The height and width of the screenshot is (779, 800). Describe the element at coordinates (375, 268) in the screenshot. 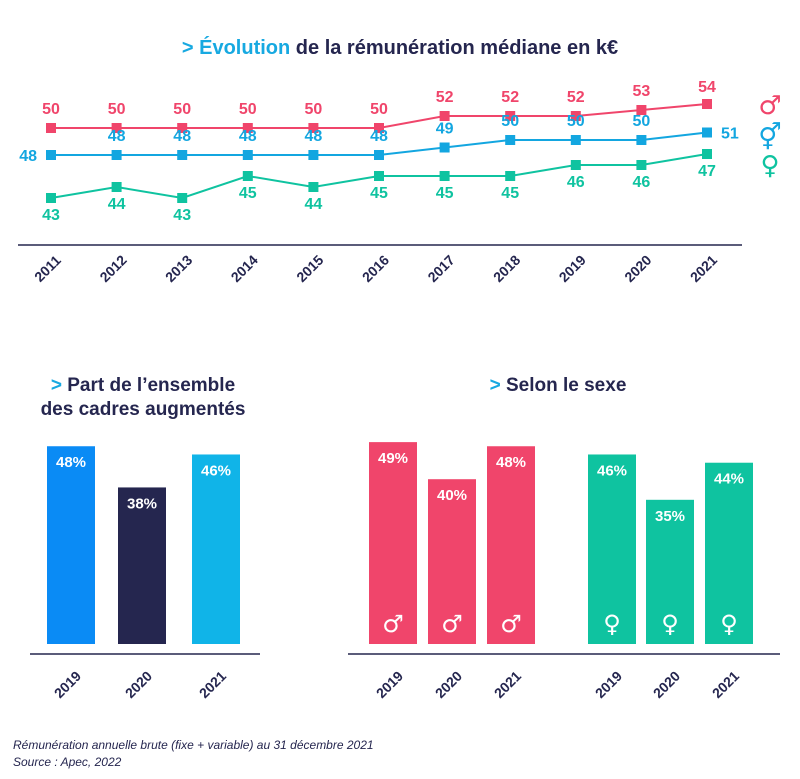

I see `x-tick-label: 2016` at that location.